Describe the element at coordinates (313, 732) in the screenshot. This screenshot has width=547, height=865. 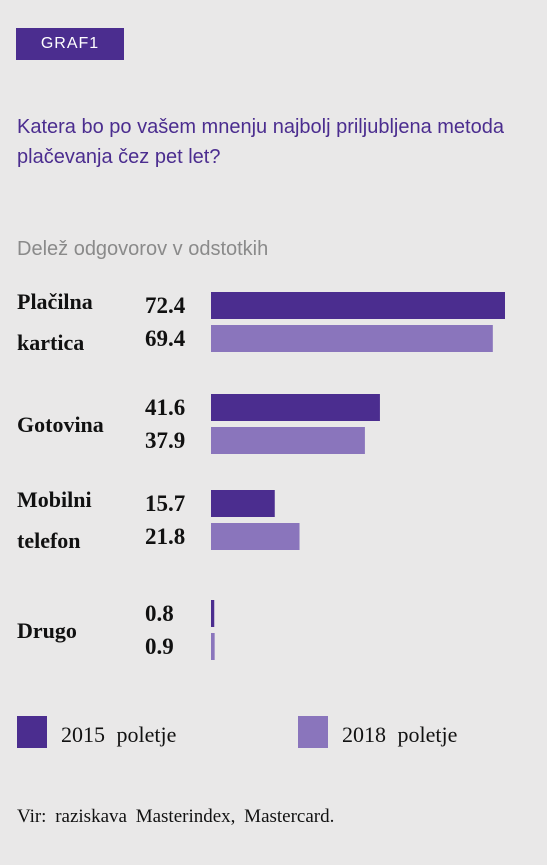
I see `legend-swatch-2018` at that location.